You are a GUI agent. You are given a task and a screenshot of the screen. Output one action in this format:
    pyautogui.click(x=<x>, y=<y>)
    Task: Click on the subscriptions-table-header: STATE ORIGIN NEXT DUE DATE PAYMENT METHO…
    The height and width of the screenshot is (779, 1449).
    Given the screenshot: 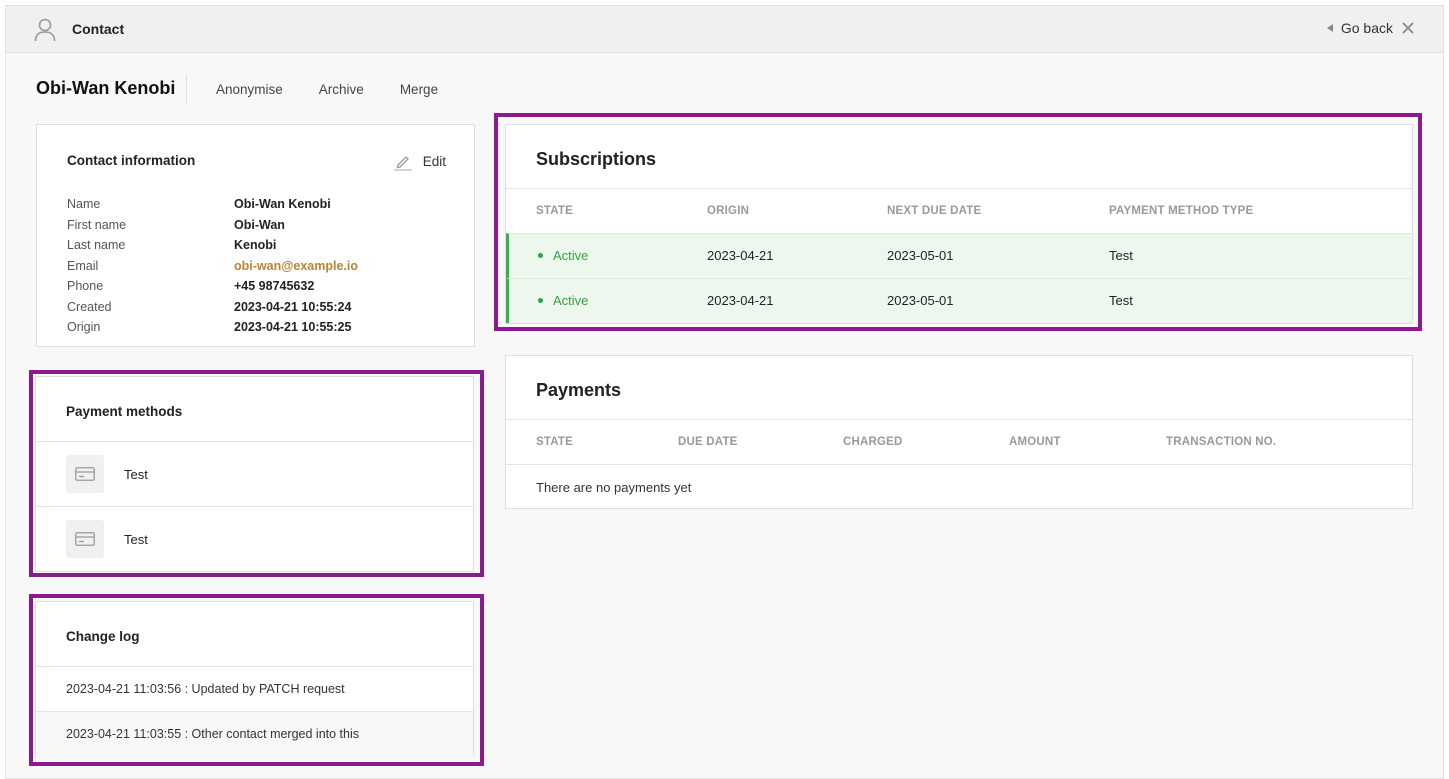 What is the action you would take?
    pyautogui.click(x=959, y=210)
    